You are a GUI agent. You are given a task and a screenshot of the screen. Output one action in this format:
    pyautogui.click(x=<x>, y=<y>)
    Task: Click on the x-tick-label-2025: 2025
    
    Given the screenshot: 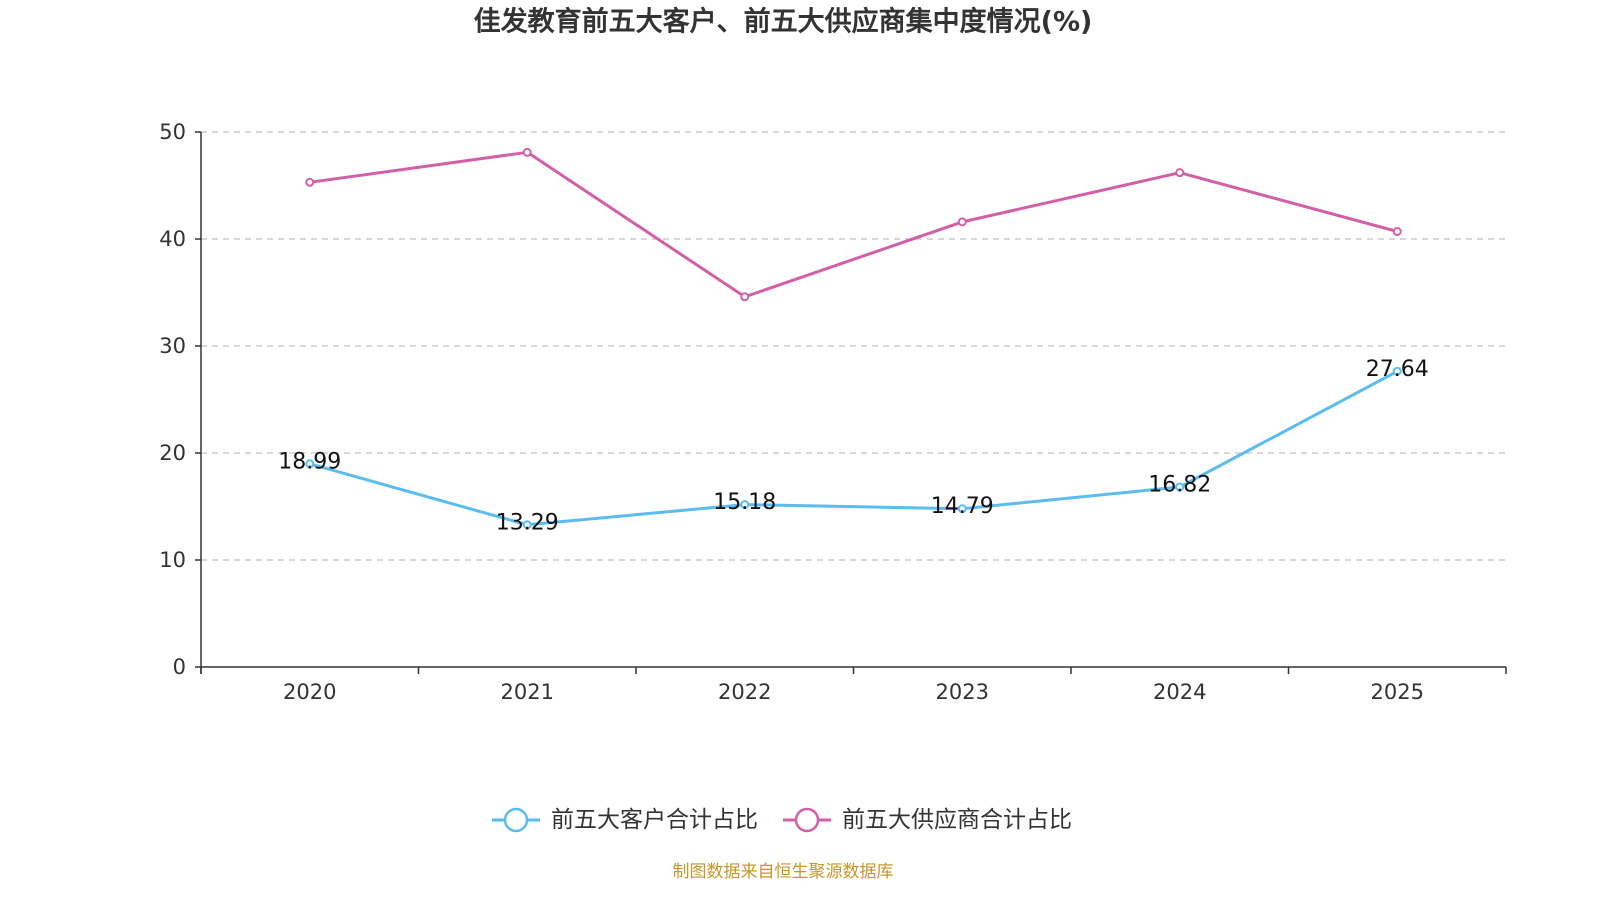 What is the action you would take?
    pyautogui.click(x=1397, y=692)
    